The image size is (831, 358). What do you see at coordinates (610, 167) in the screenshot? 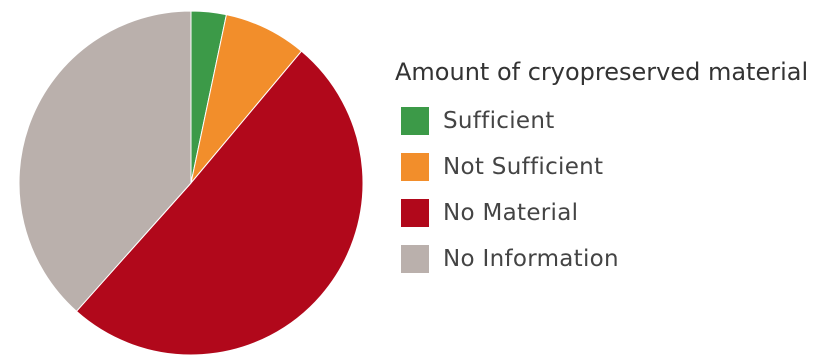
I see `legend-item-not-sufficient: Not Sufficient` at bounding box center [610, 167].